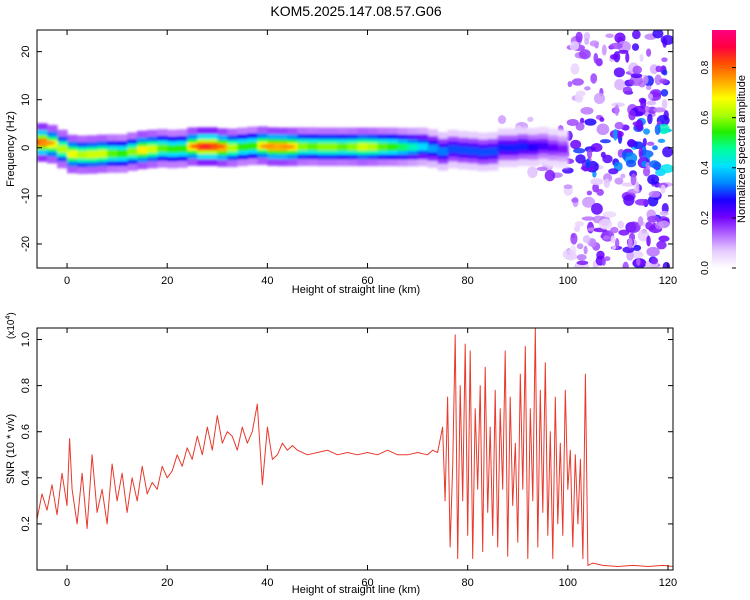  I want to click on spectrogram-x-tick-label: 60, so click(367, 281).